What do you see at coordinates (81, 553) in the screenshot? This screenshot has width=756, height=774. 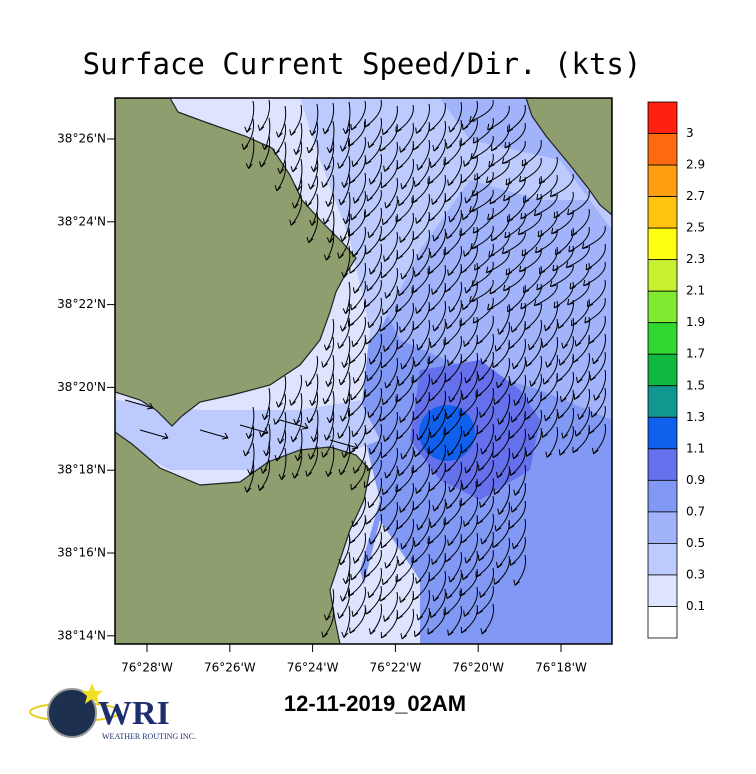 I see `y-tick-label: 38°16'N` at bounding box center [81, 553].